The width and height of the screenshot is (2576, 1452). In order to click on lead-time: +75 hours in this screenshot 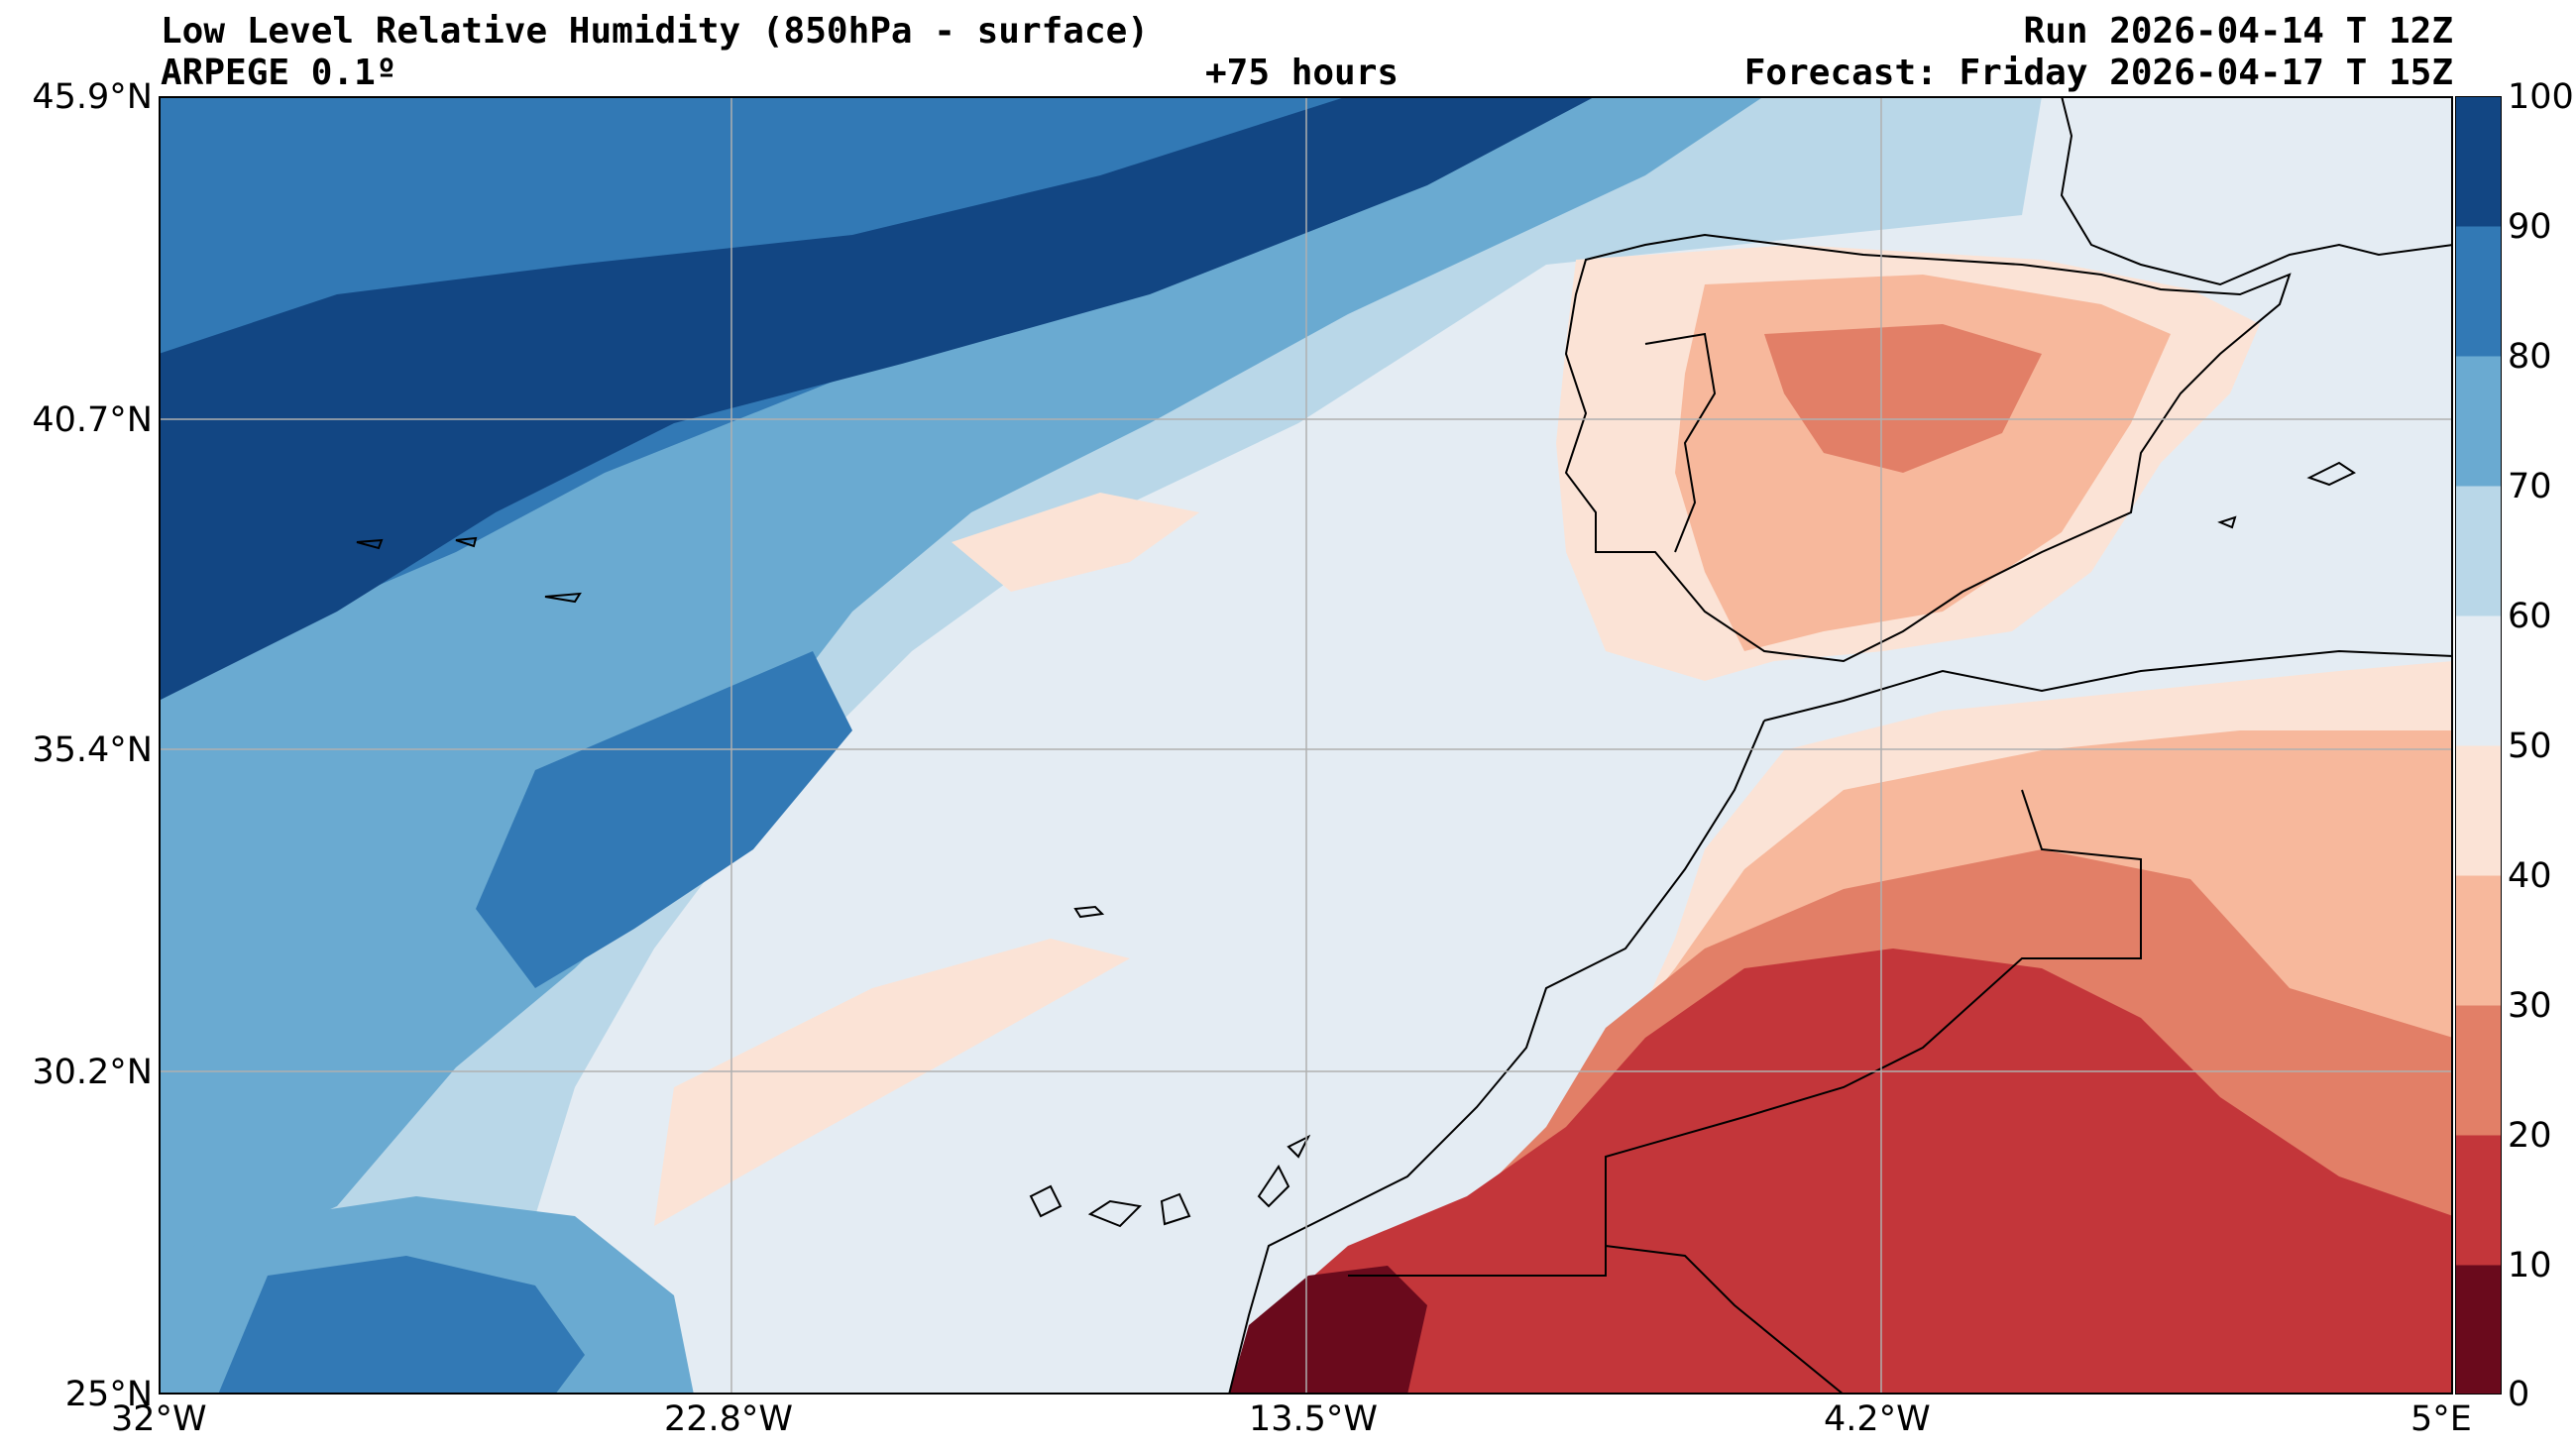, I will do `click(1302, 73)`.